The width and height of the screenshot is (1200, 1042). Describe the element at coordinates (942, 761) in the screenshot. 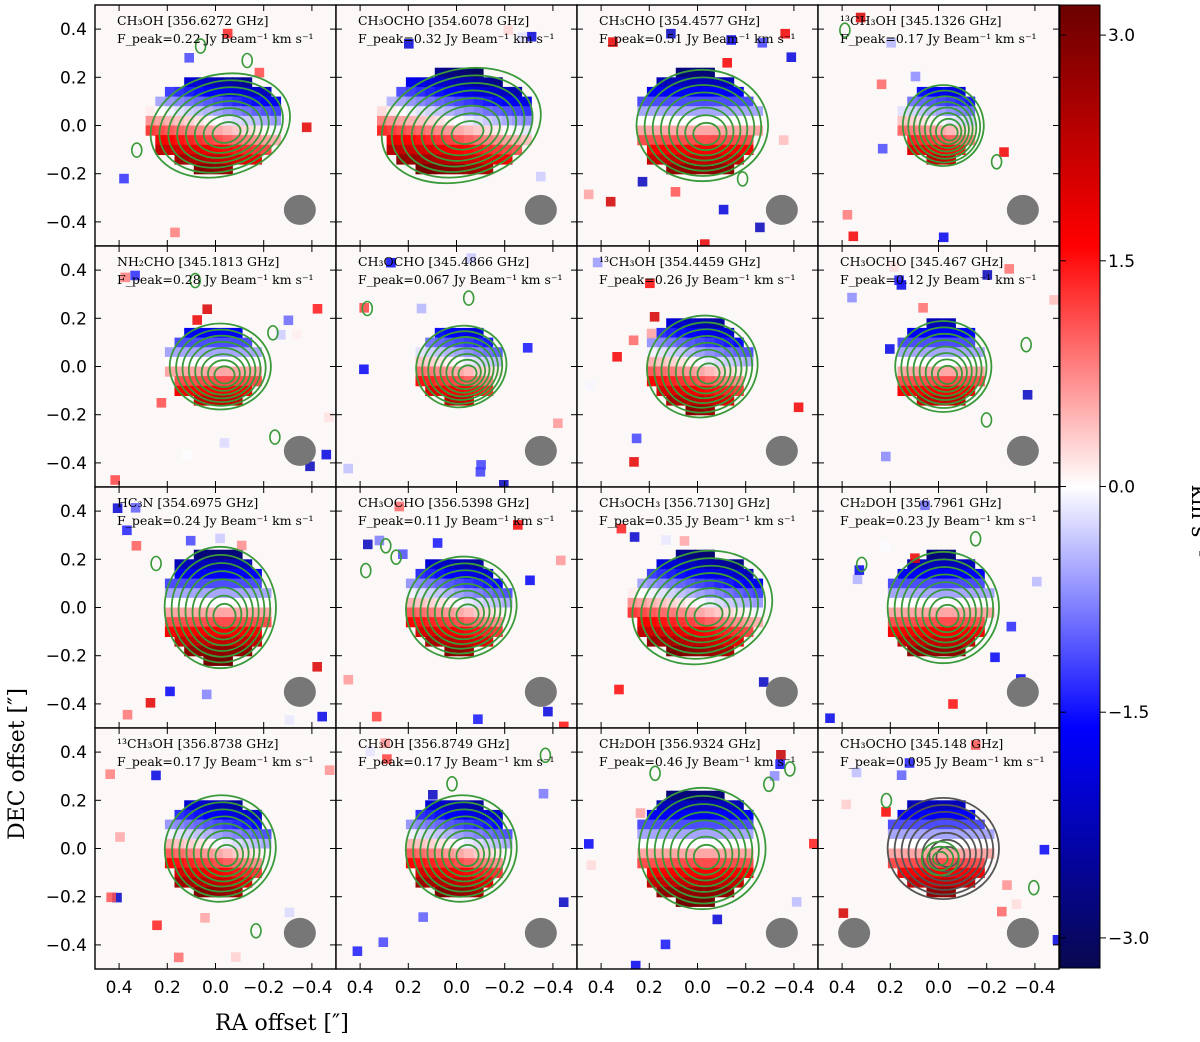

I see `panel-fpeak-label: F_peak=0.095 Jy Beam⁻¹ km s⁻¹` at that location.